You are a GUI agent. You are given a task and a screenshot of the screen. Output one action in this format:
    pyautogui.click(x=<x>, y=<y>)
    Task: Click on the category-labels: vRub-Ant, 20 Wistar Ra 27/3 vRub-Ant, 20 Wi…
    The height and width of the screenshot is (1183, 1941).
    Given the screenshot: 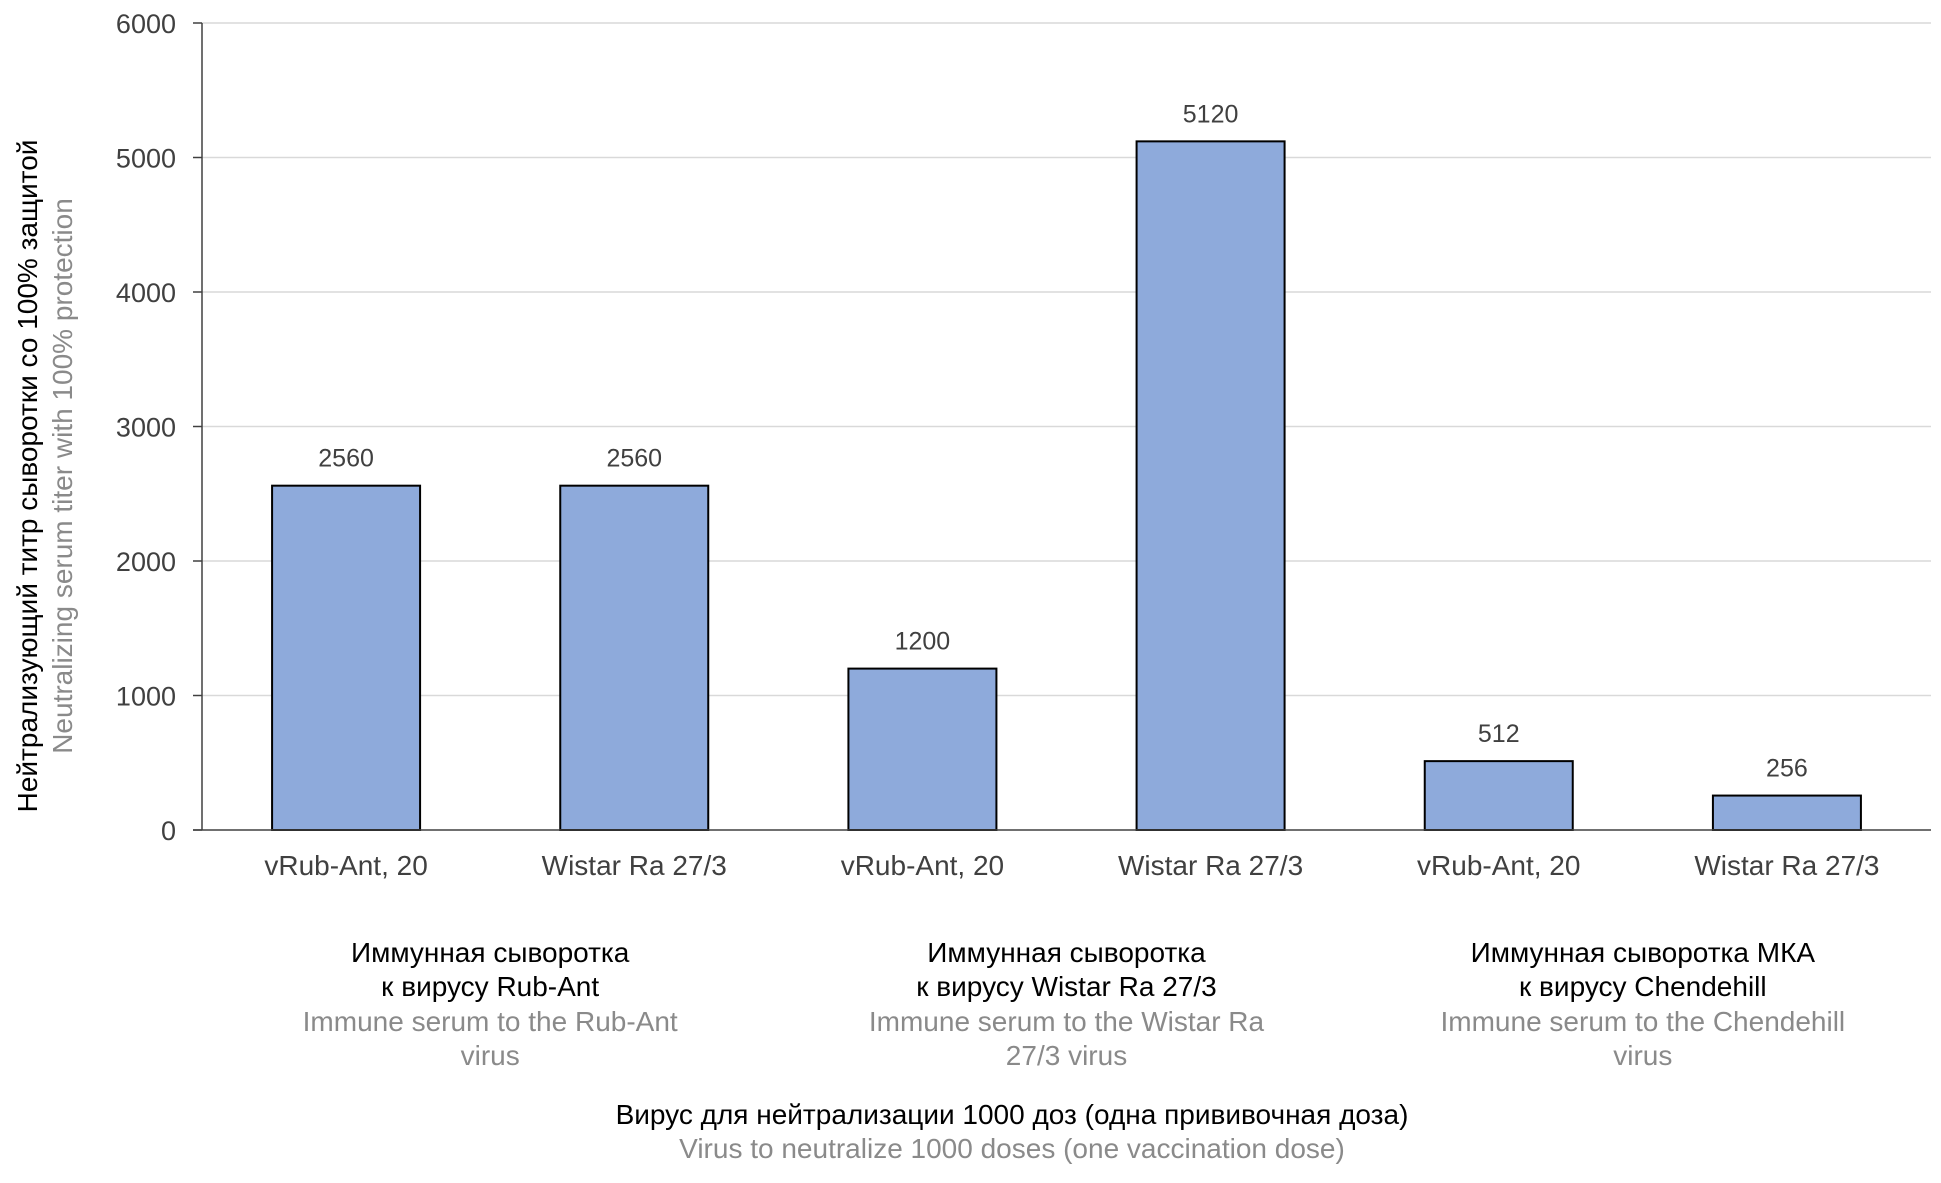 What is the action you would take?
    pyautogui.click(x=1071, y=865)
    